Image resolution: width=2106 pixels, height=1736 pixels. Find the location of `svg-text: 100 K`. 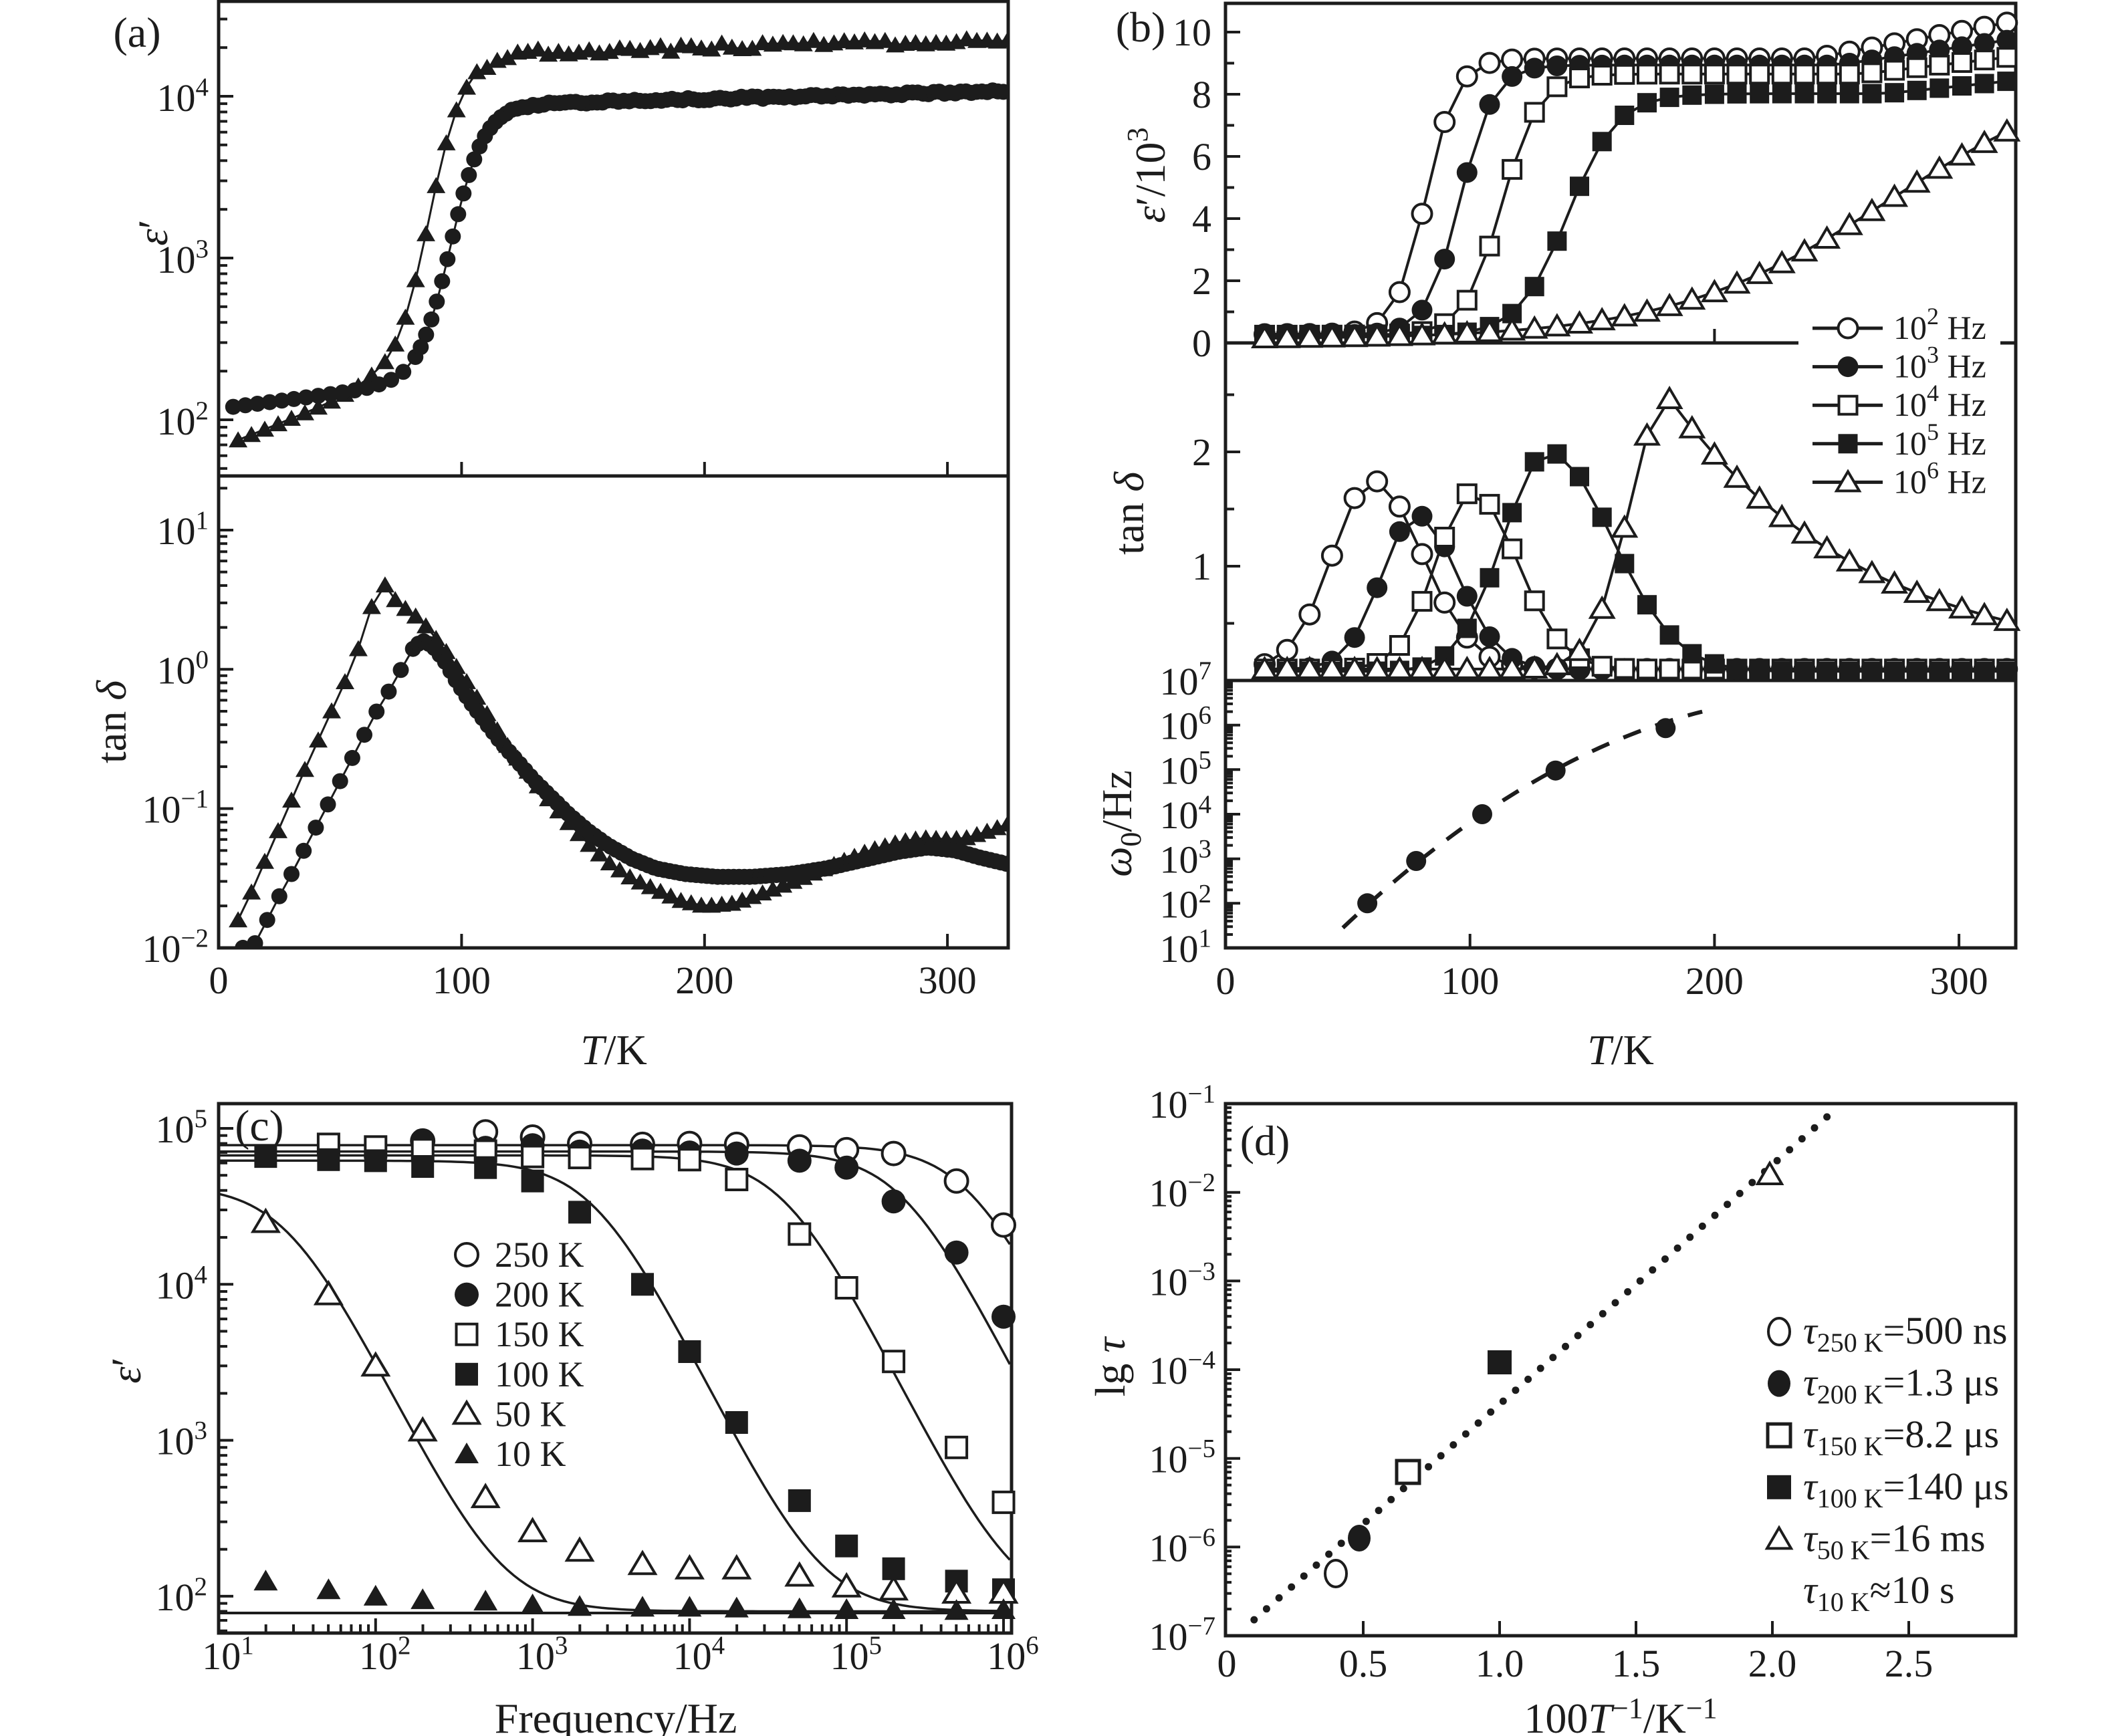

svg-text: 100 K is located at coordinates (539, 1374).